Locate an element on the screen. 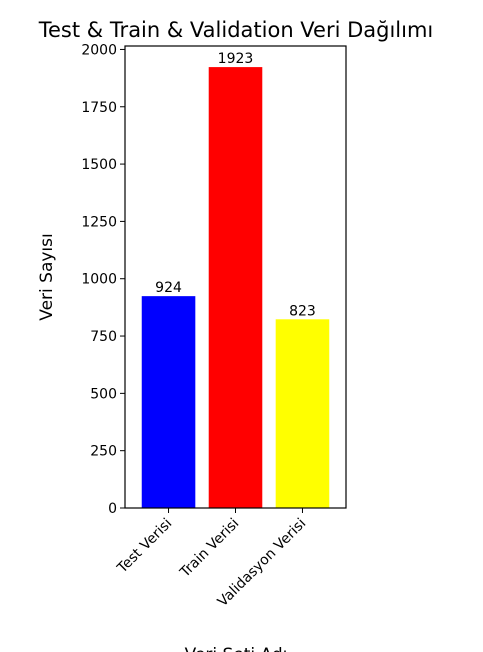 This screenshot has width=483, height=652. y-tick-label-4: 1000 is located at coordinates (99, 280).